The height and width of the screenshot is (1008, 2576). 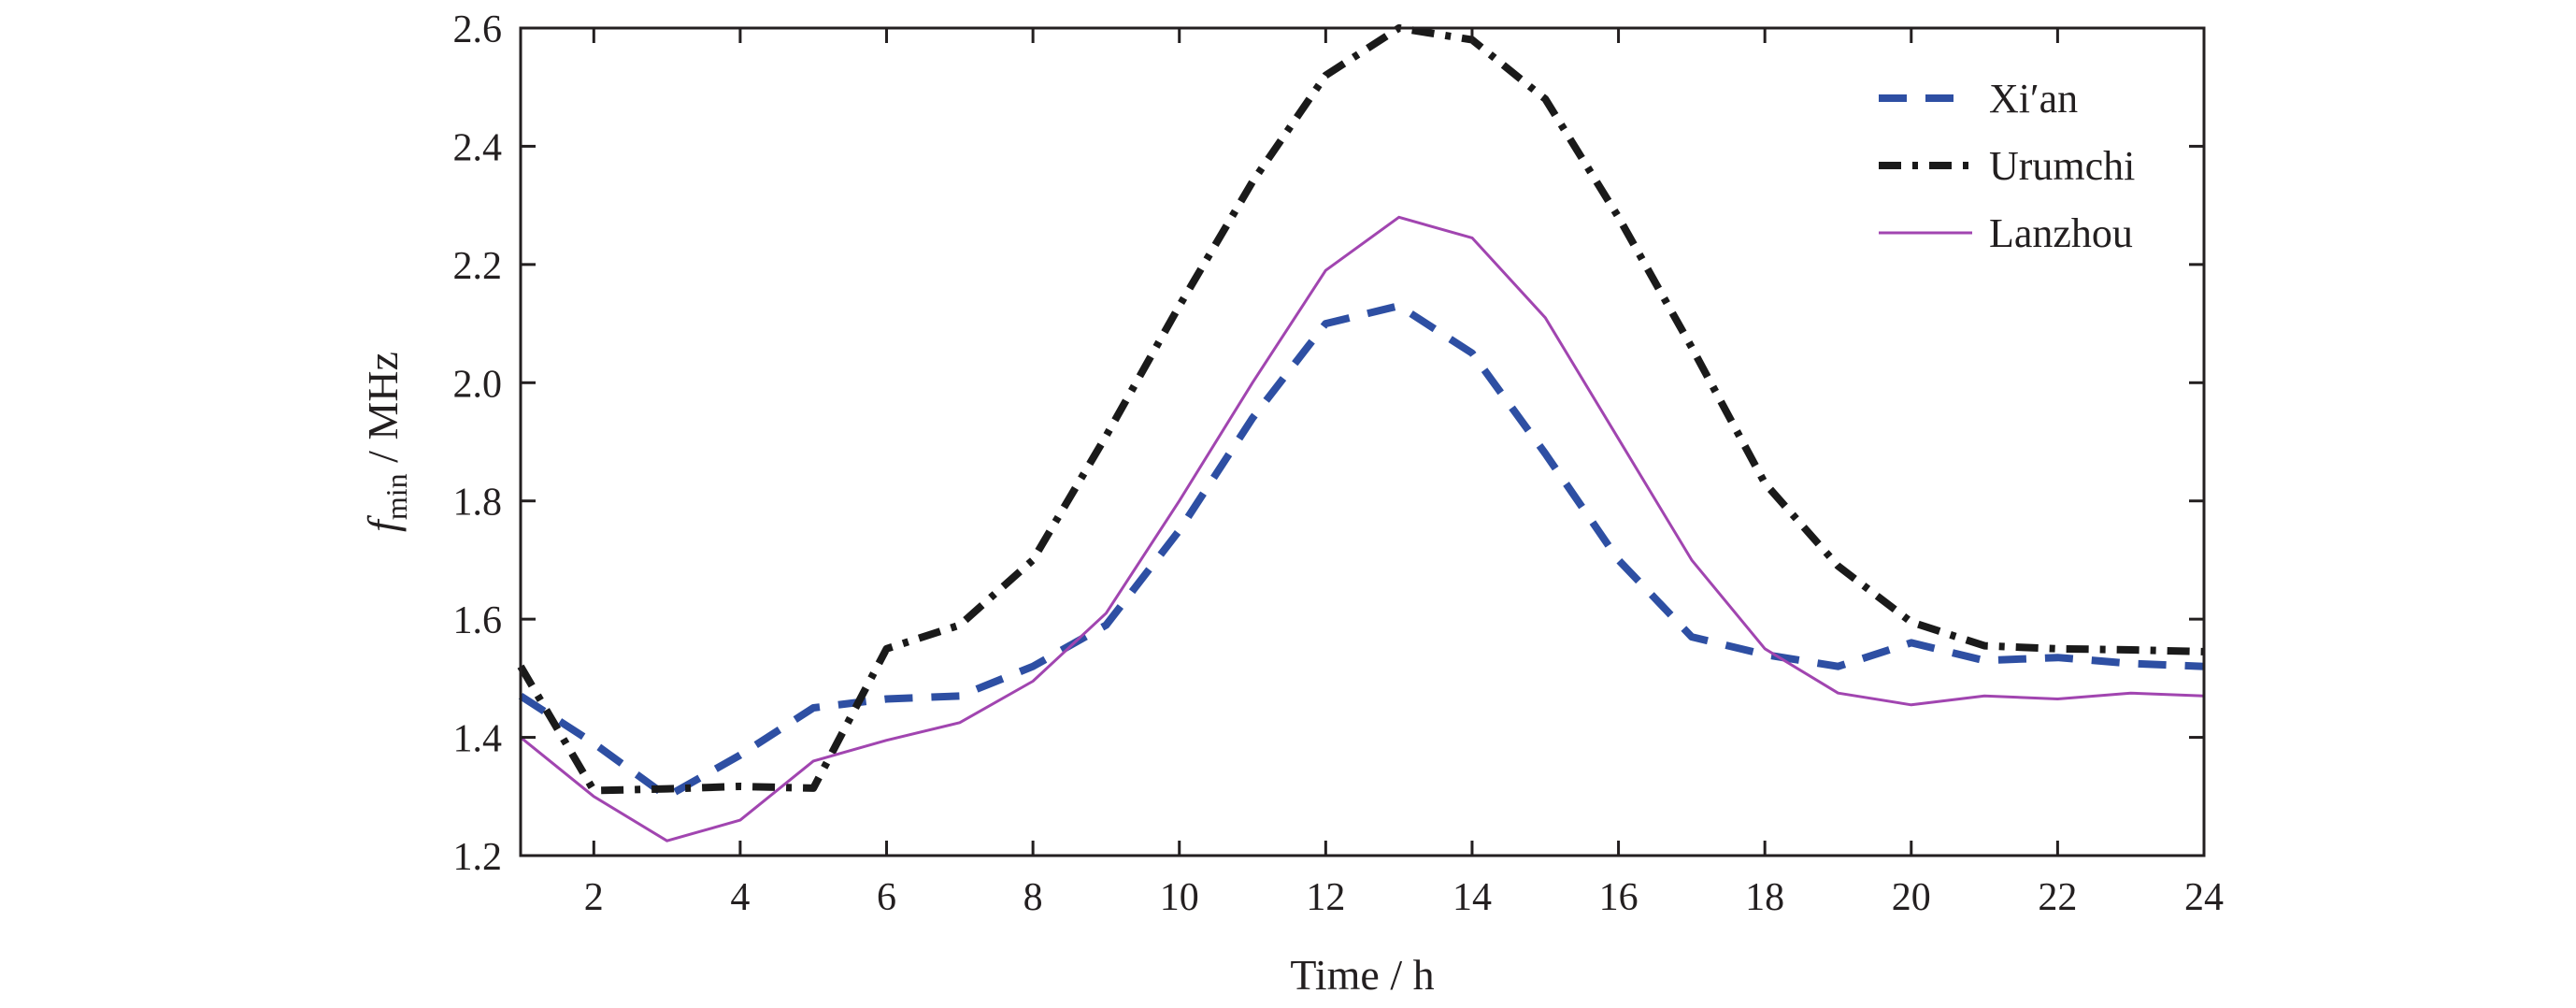 I want to click on y-tick-label: 1.4, so click(x=478, y=739).